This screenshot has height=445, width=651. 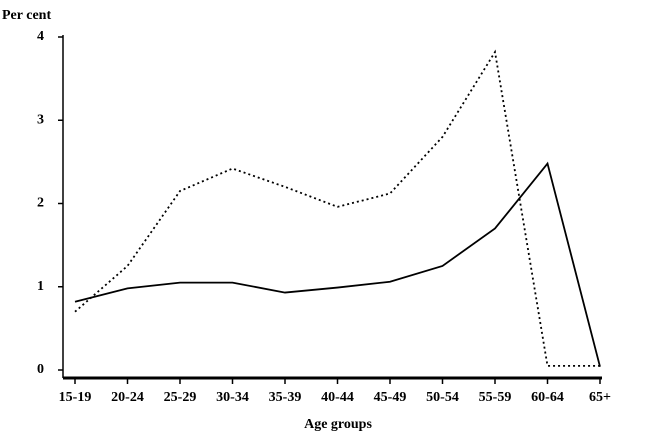 I want to click on y-tick-label: 0, so click(x=40, y=369).